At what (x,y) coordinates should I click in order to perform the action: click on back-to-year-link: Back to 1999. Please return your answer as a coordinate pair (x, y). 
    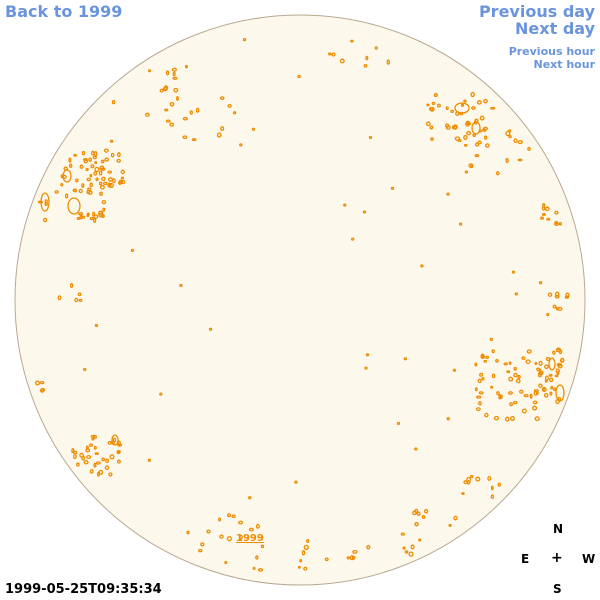
    Looking at the image, I should click on (64, 11).